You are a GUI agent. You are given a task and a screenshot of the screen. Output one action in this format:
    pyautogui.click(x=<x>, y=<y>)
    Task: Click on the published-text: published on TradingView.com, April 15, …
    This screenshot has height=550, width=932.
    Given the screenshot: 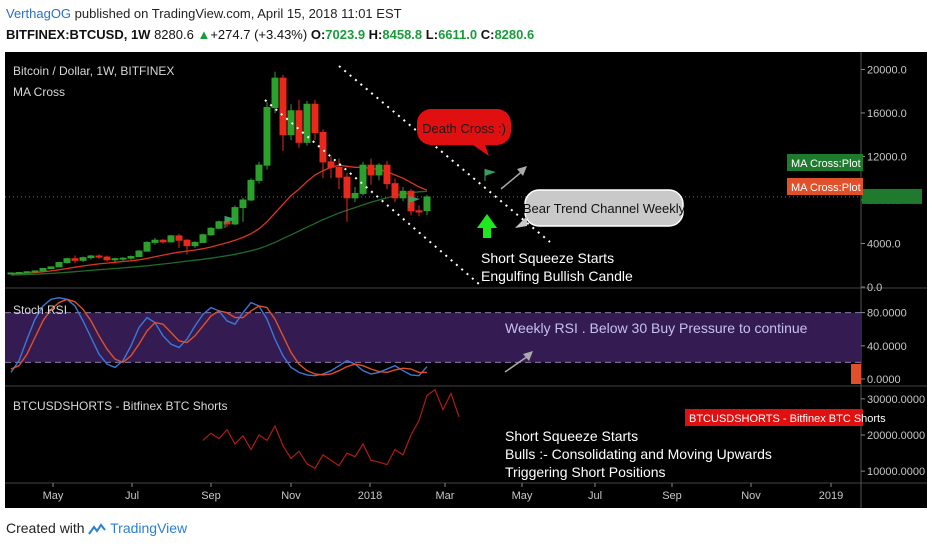 What is the action you would take?
    pyautogui.click(x=236, y=13)
    